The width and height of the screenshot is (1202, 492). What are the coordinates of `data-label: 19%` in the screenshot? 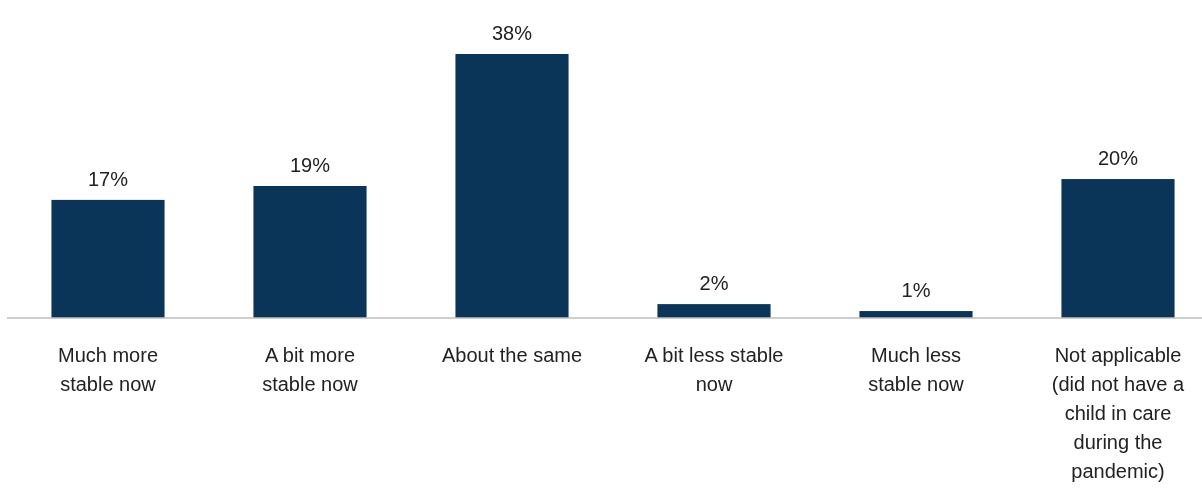 It's located at (310, 165).